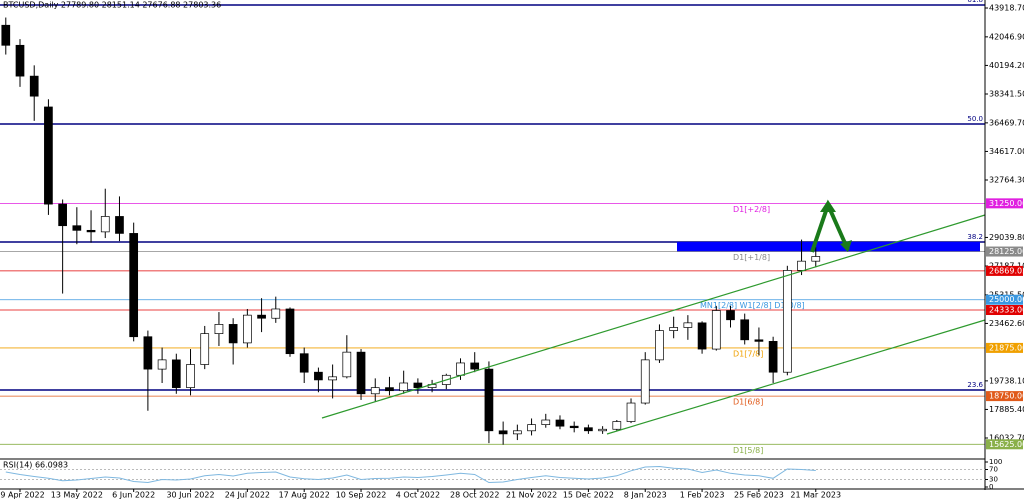 Image resolution: width=1024 pixels, height=500 pixels. Describe the element at coordinates (190, 495) in the screenshot. I see `x-tick-label: 30 Jun 2022` at that location.